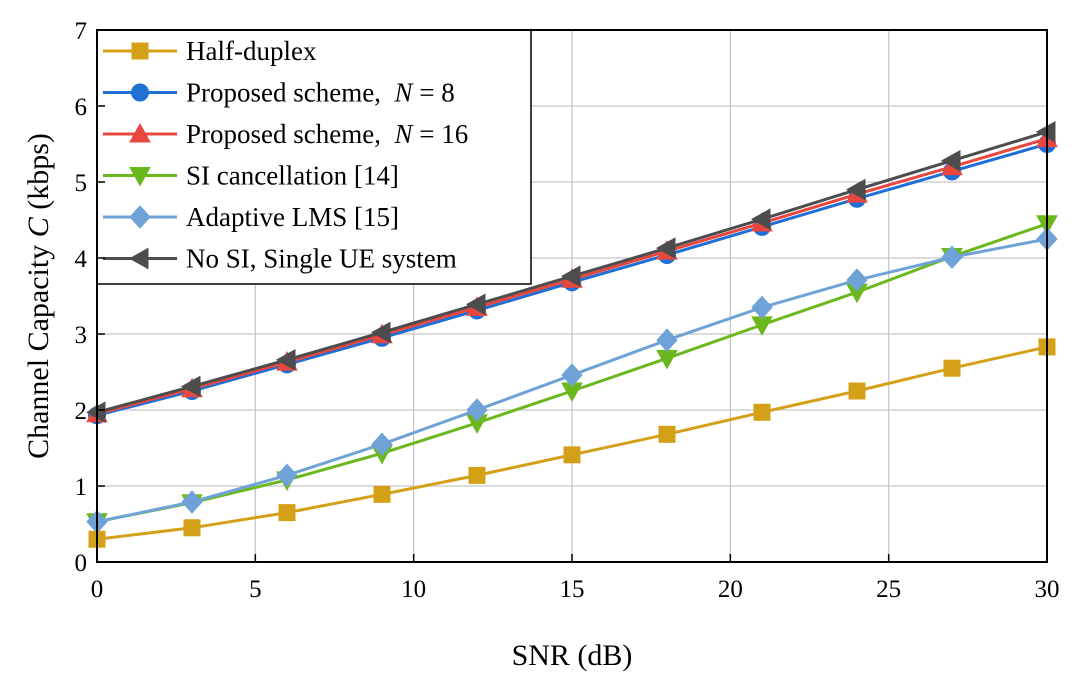  What do you see at coordinates (38, 175) in the screenshot?
I see `y-axis-label-part: (kbps)` at bounding box center [38, 175].